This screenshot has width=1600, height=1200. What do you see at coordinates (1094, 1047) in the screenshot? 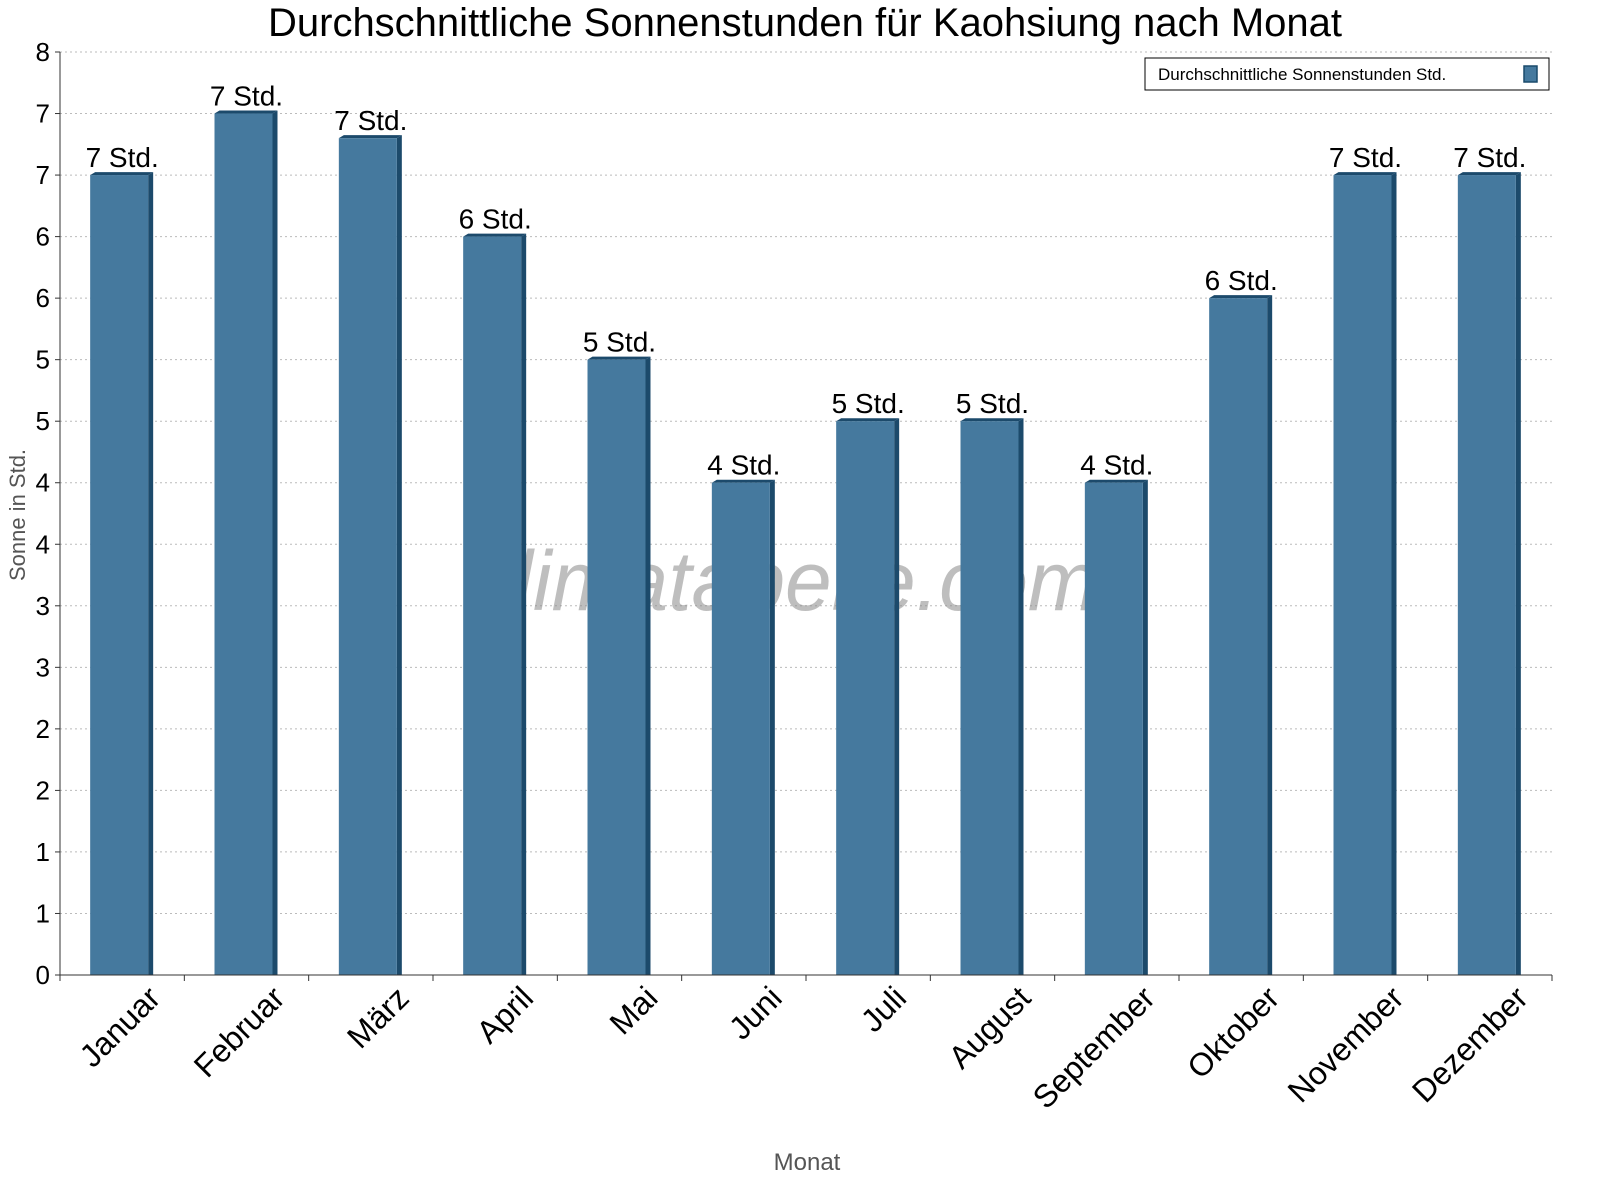
I see `x-tick-label: September` at bounding box center [1094, 1047].